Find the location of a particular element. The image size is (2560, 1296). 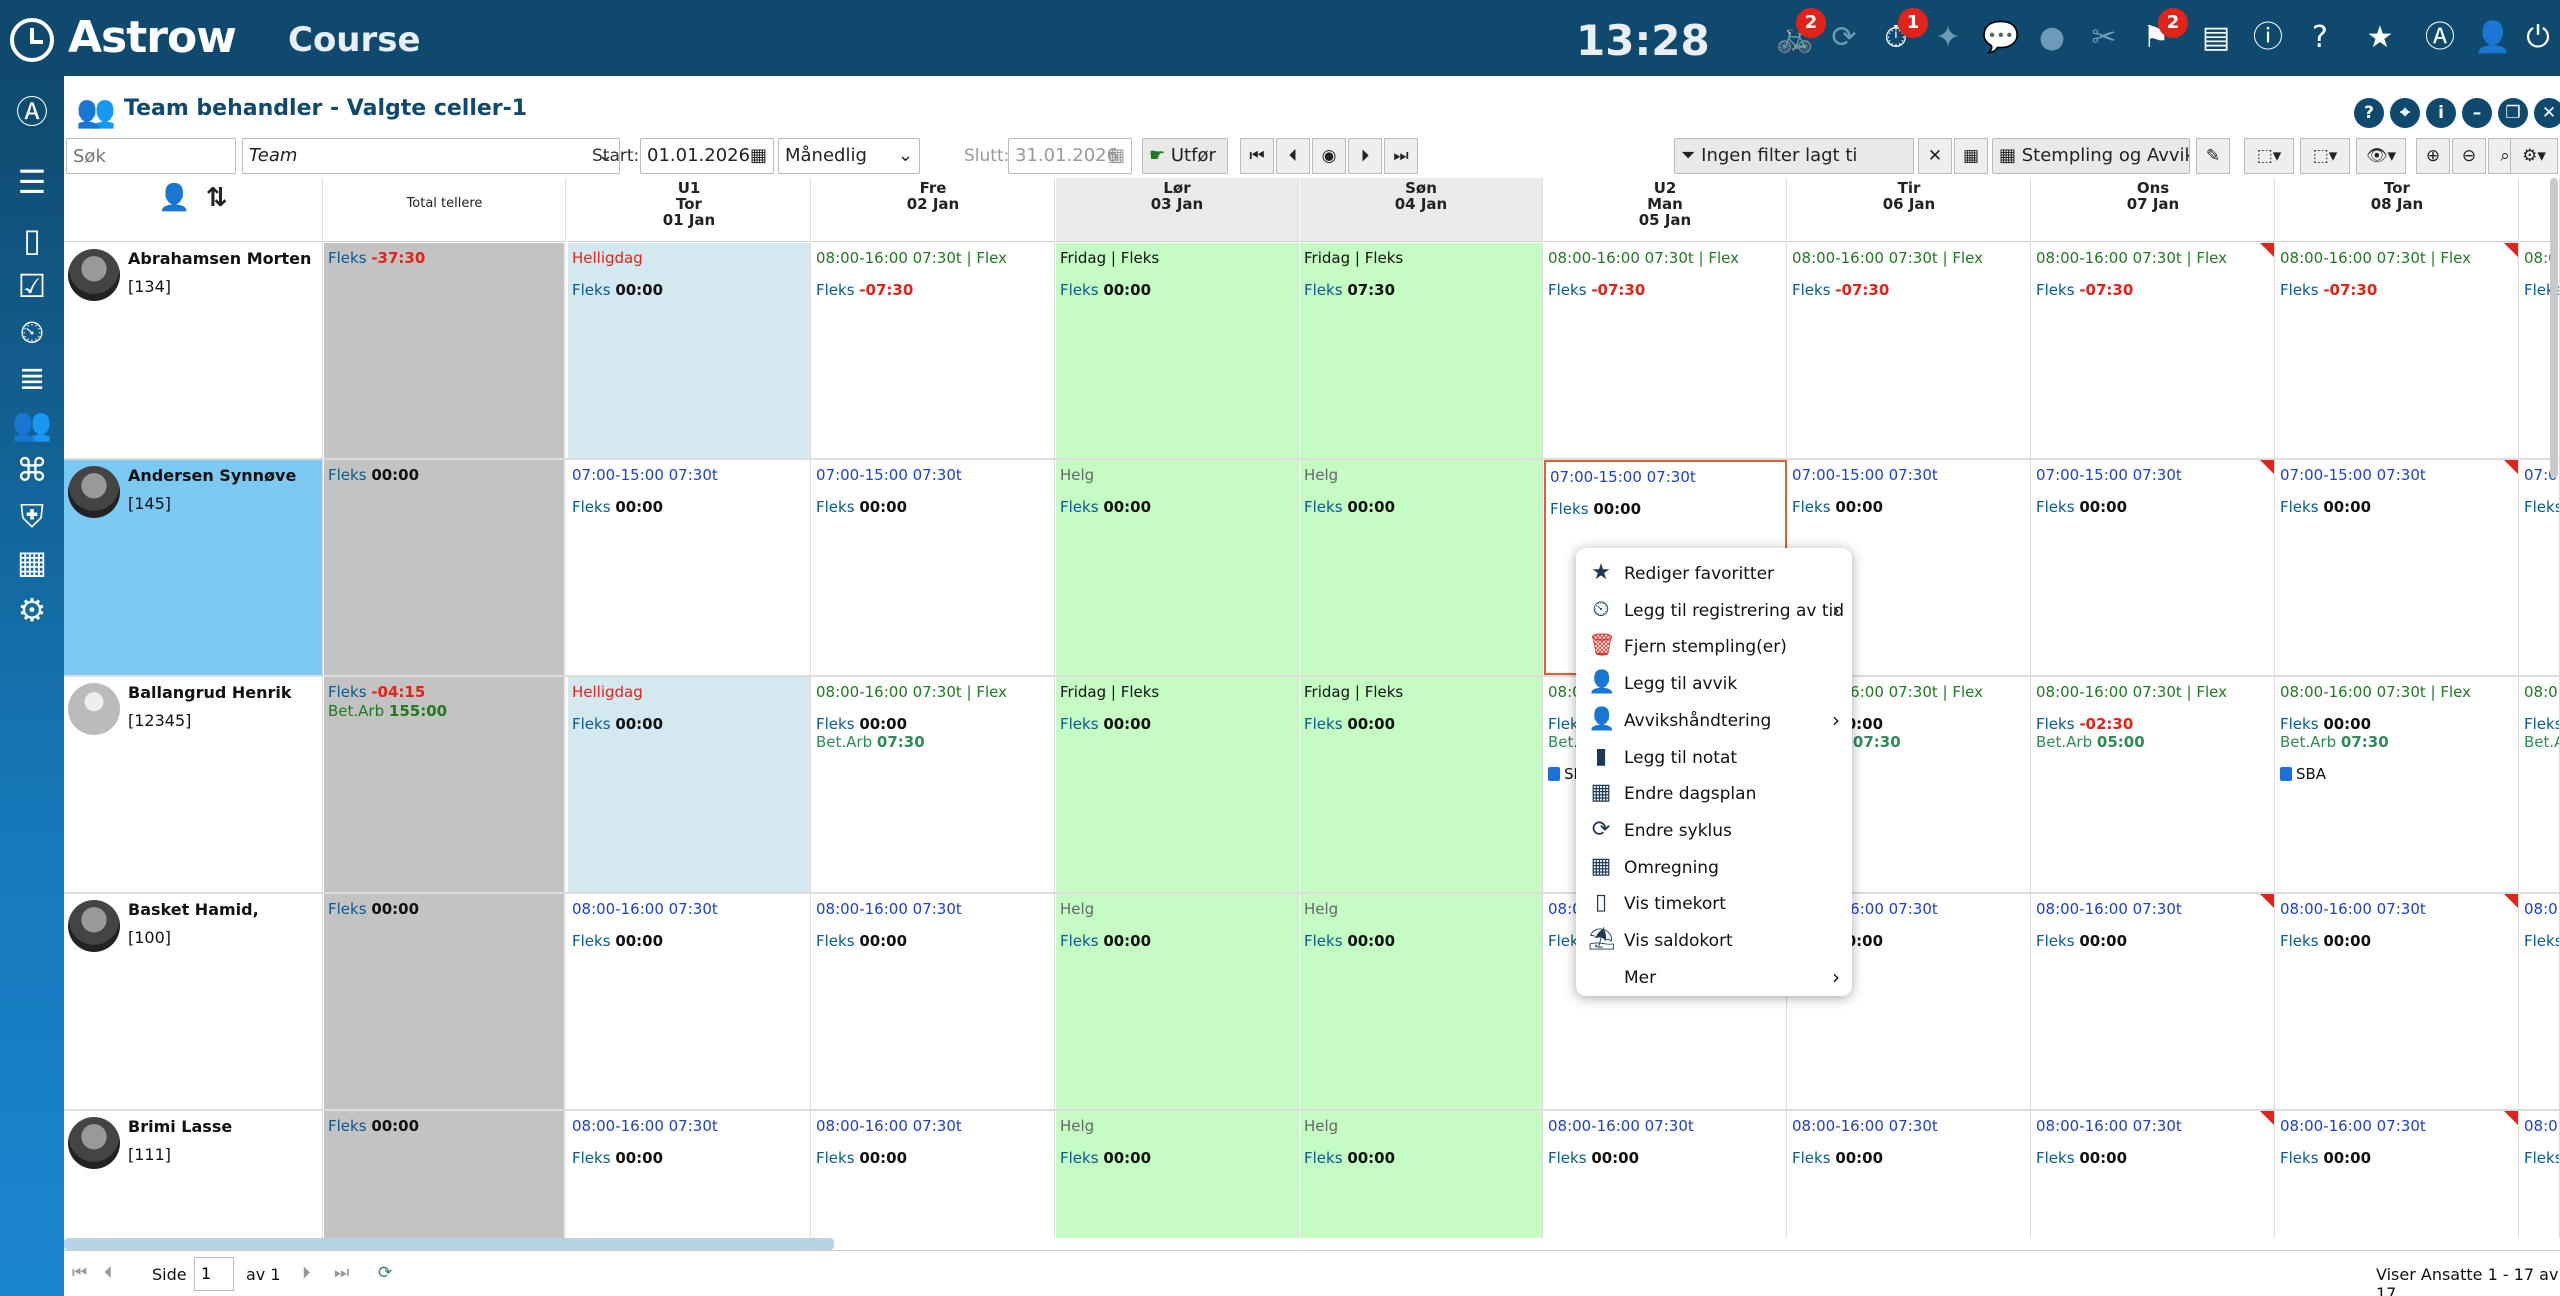

calendar-view-icon: ▦ is located at coordinates (1971, 156).